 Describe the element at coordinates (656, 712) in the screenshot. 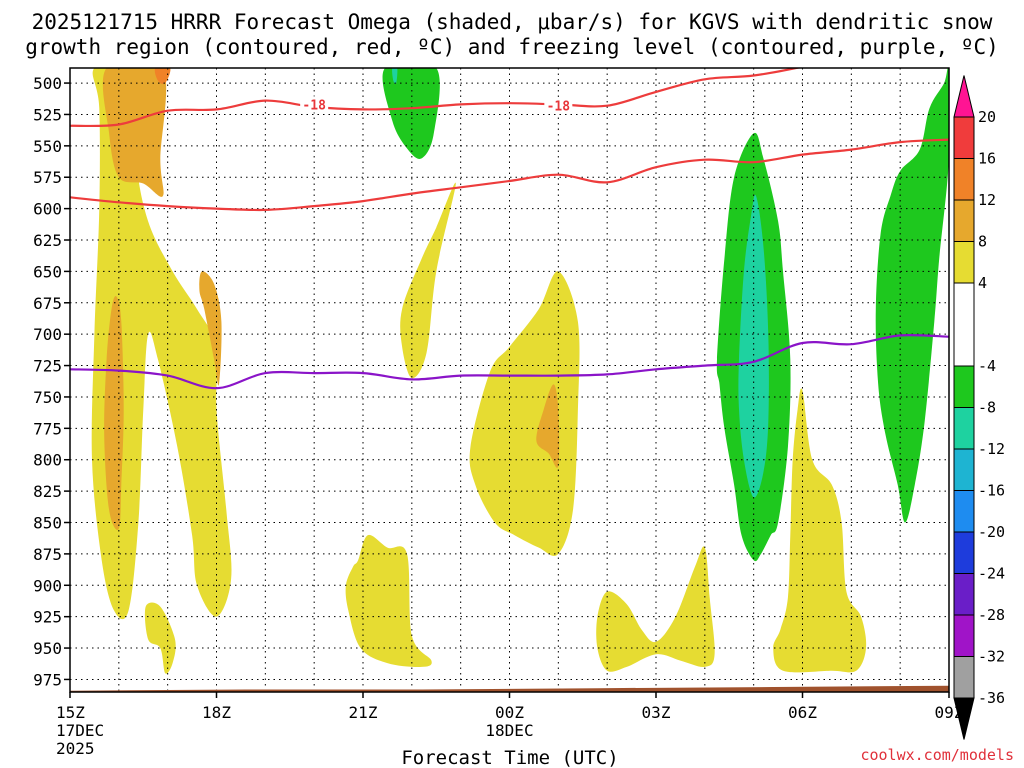

I see `x-tick-label-12: 03Z` at that location.